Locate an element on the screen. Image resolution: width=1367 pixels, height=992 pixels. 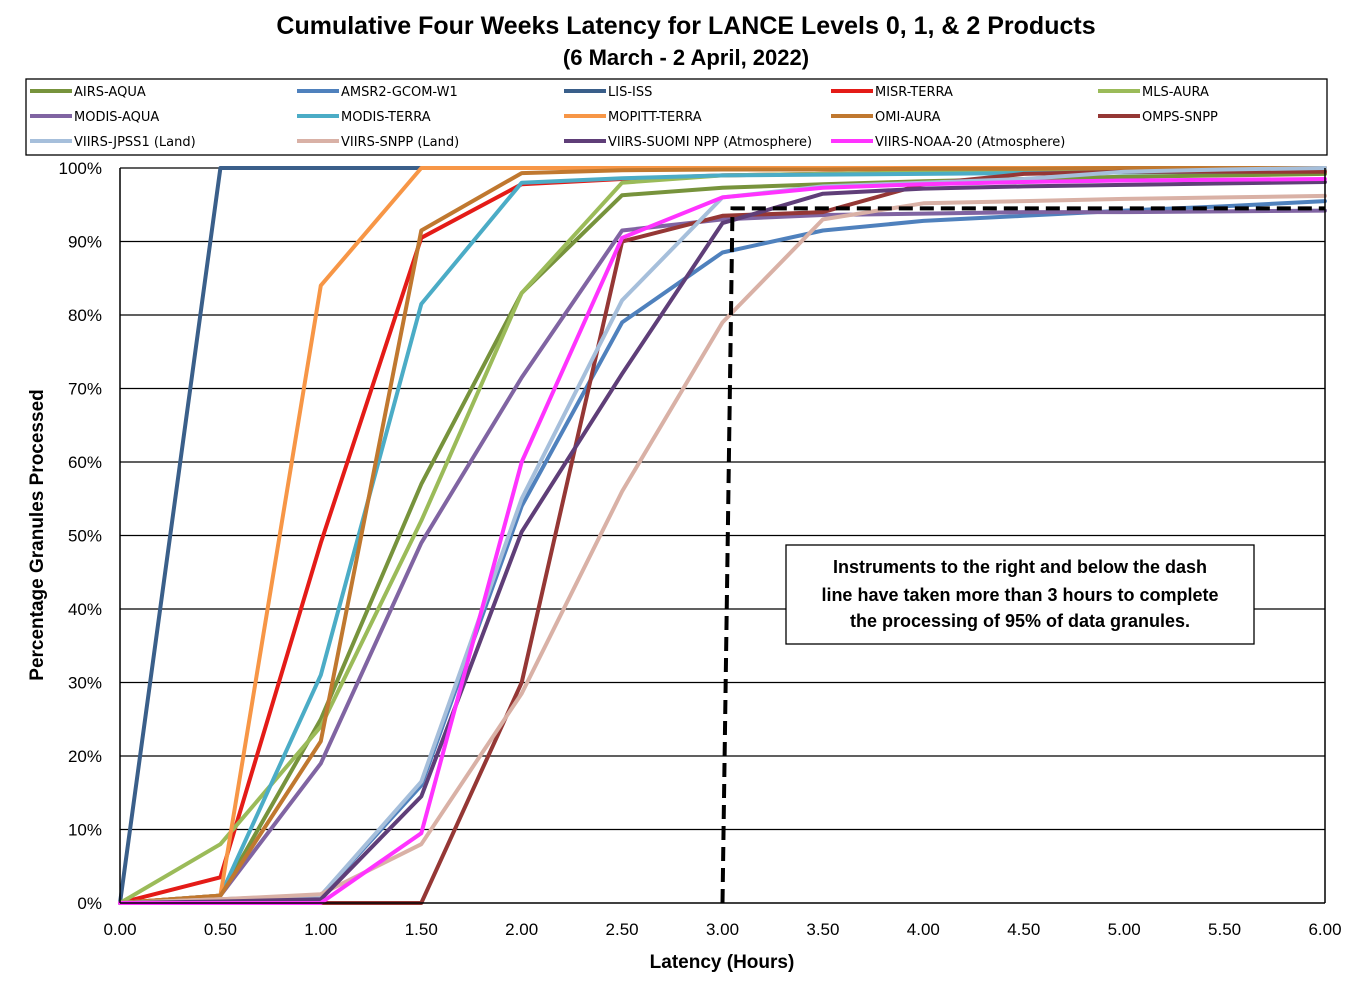
x-axis-label: Latency (Hours) is located at coordinates (722, 962).